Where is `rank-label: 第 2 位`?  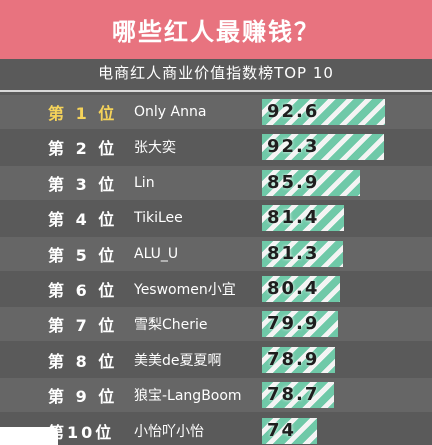
rank-label: 第 2 位 is located at coordinates (83, 149).